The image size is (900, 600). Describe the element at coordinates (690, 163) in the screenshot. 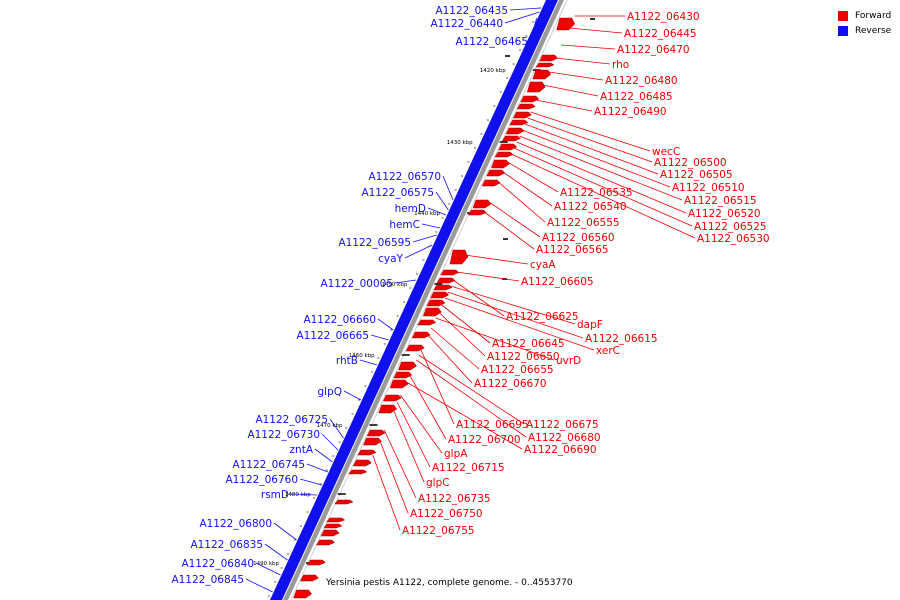

I see `forward-gene-label: A1122_06500` at that location.